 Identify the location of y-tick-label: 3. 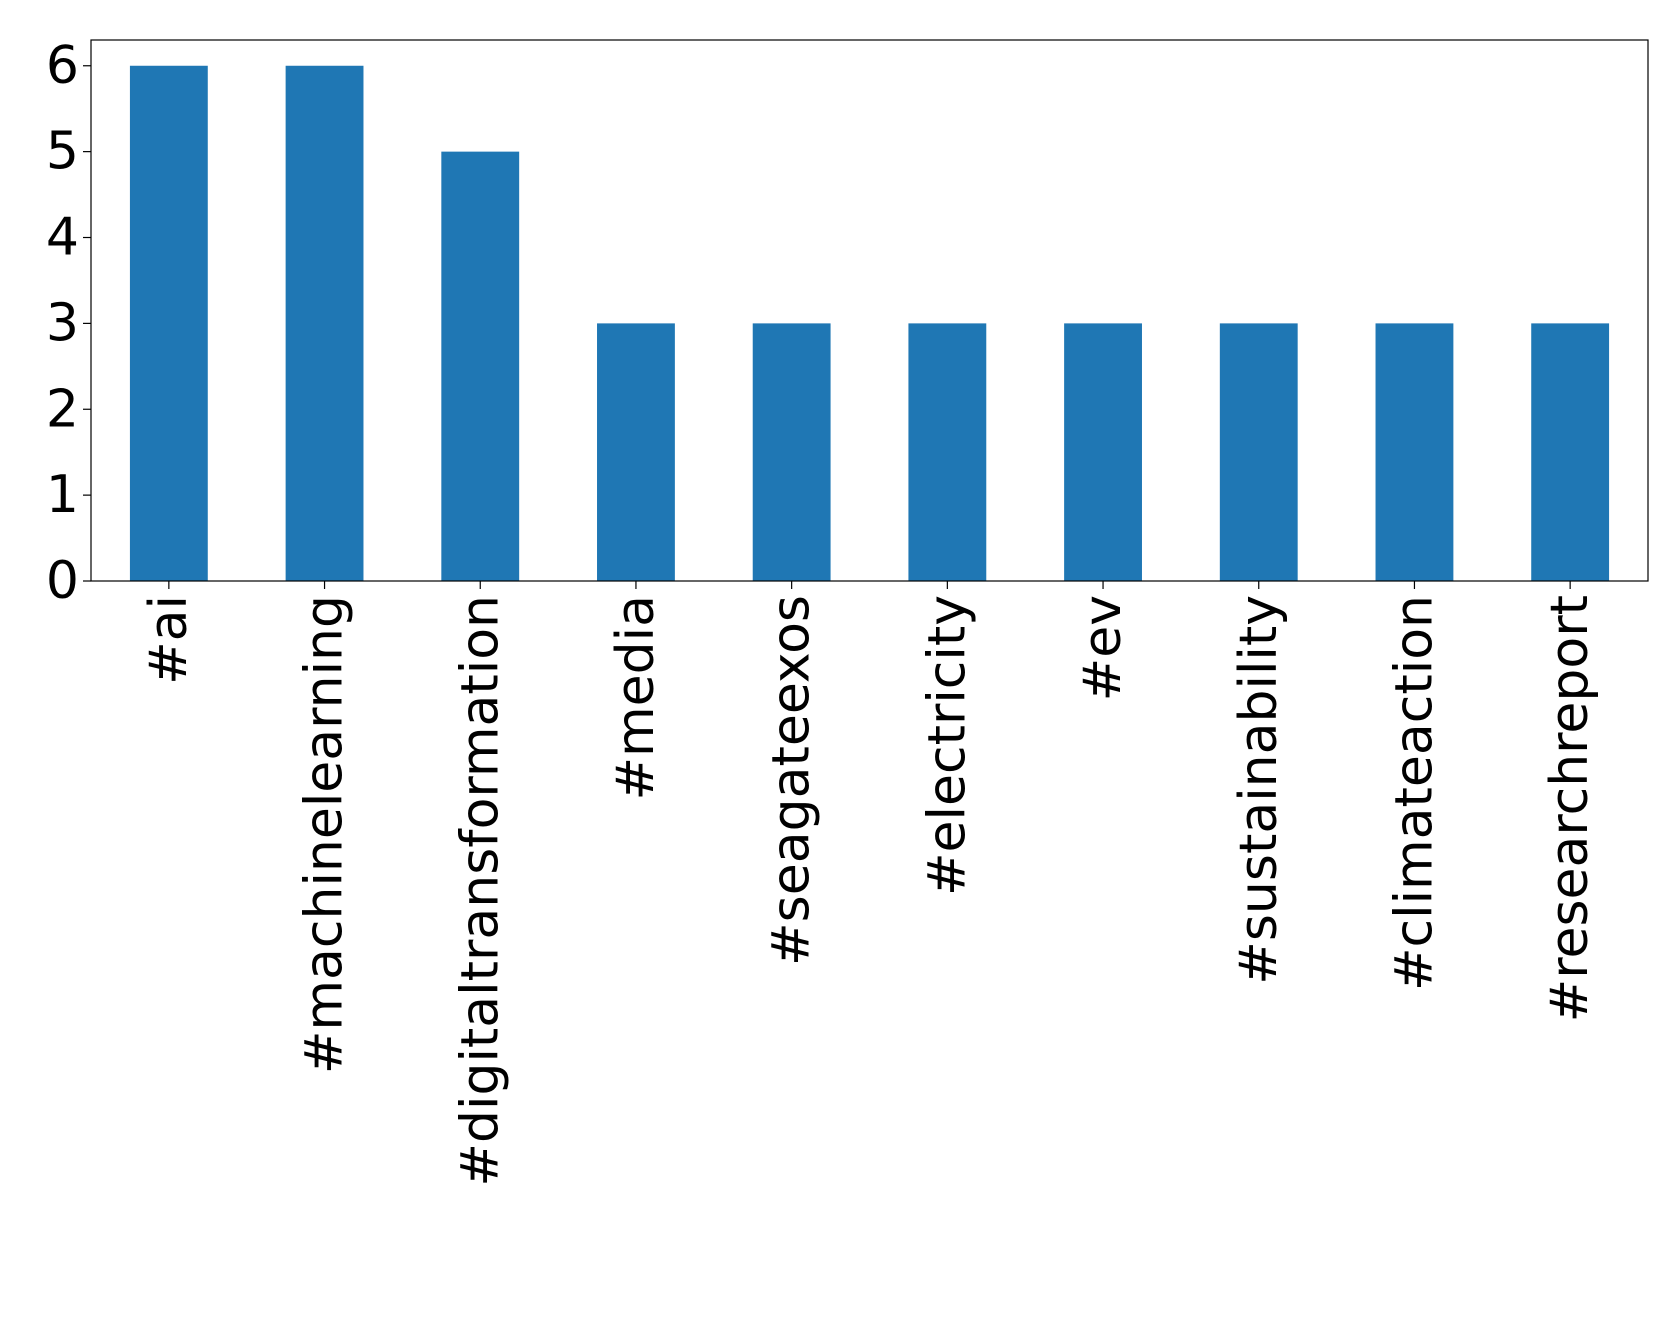
(62, 323).